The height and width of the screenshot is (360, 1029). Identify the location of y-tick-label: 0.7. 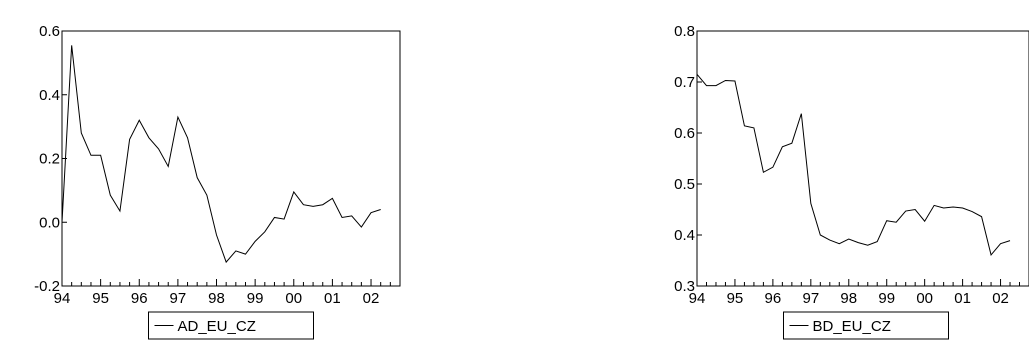
(684, 82).